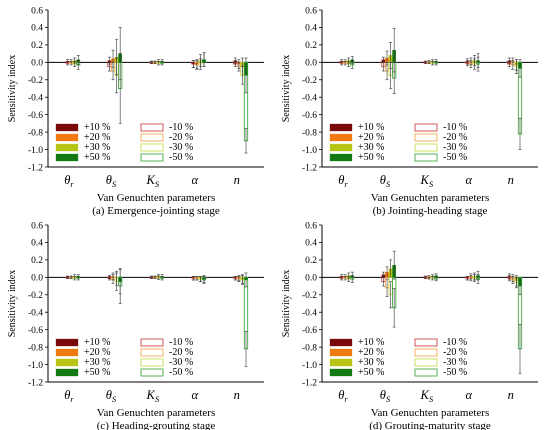 This screenshot has width=550, height=430. Describe the element at coordinates (12, 89) in the screenshot. I see `y-axis-label: Sensitivity index` at that location.